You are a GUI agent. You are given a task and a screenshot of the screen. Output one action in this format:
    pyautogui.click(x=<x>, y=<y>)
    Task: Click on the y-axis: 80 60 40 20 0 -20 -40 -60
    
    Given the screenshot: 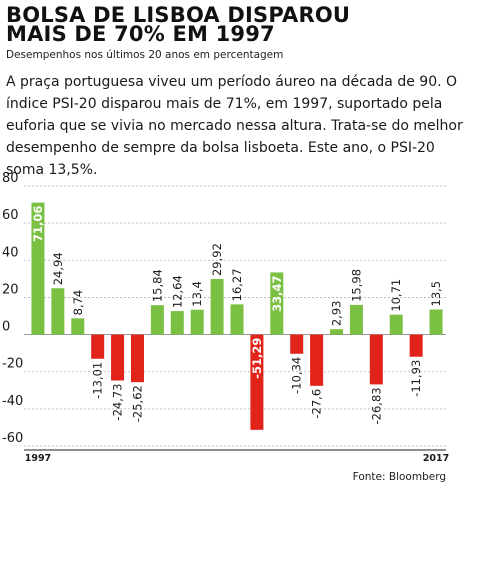 What is the action you would take?
    pyautogui.click(x=12, y=308)
    